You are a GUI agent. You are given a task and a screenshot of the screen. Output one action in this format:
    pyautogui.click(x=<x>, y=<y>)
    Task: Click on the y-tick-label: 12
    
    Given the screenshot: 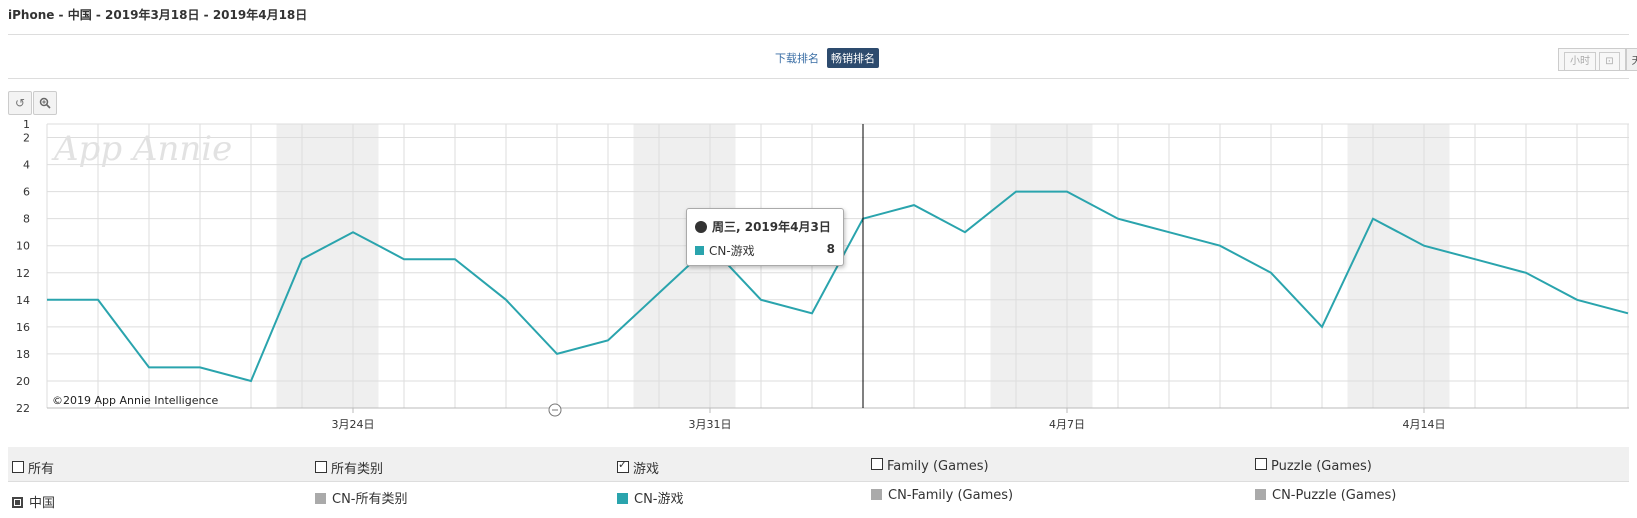 What is the action you would take?
    pyautogui.click(x=23, y=273)
    